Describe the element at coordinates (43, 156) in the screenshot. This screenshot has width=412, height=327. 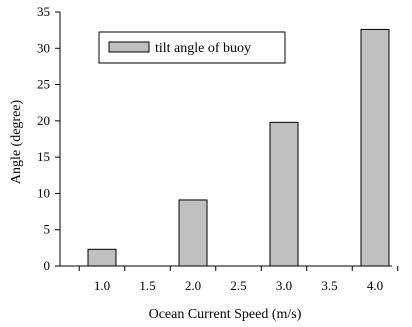
I see `y-tick-label-15: 15` at that location.